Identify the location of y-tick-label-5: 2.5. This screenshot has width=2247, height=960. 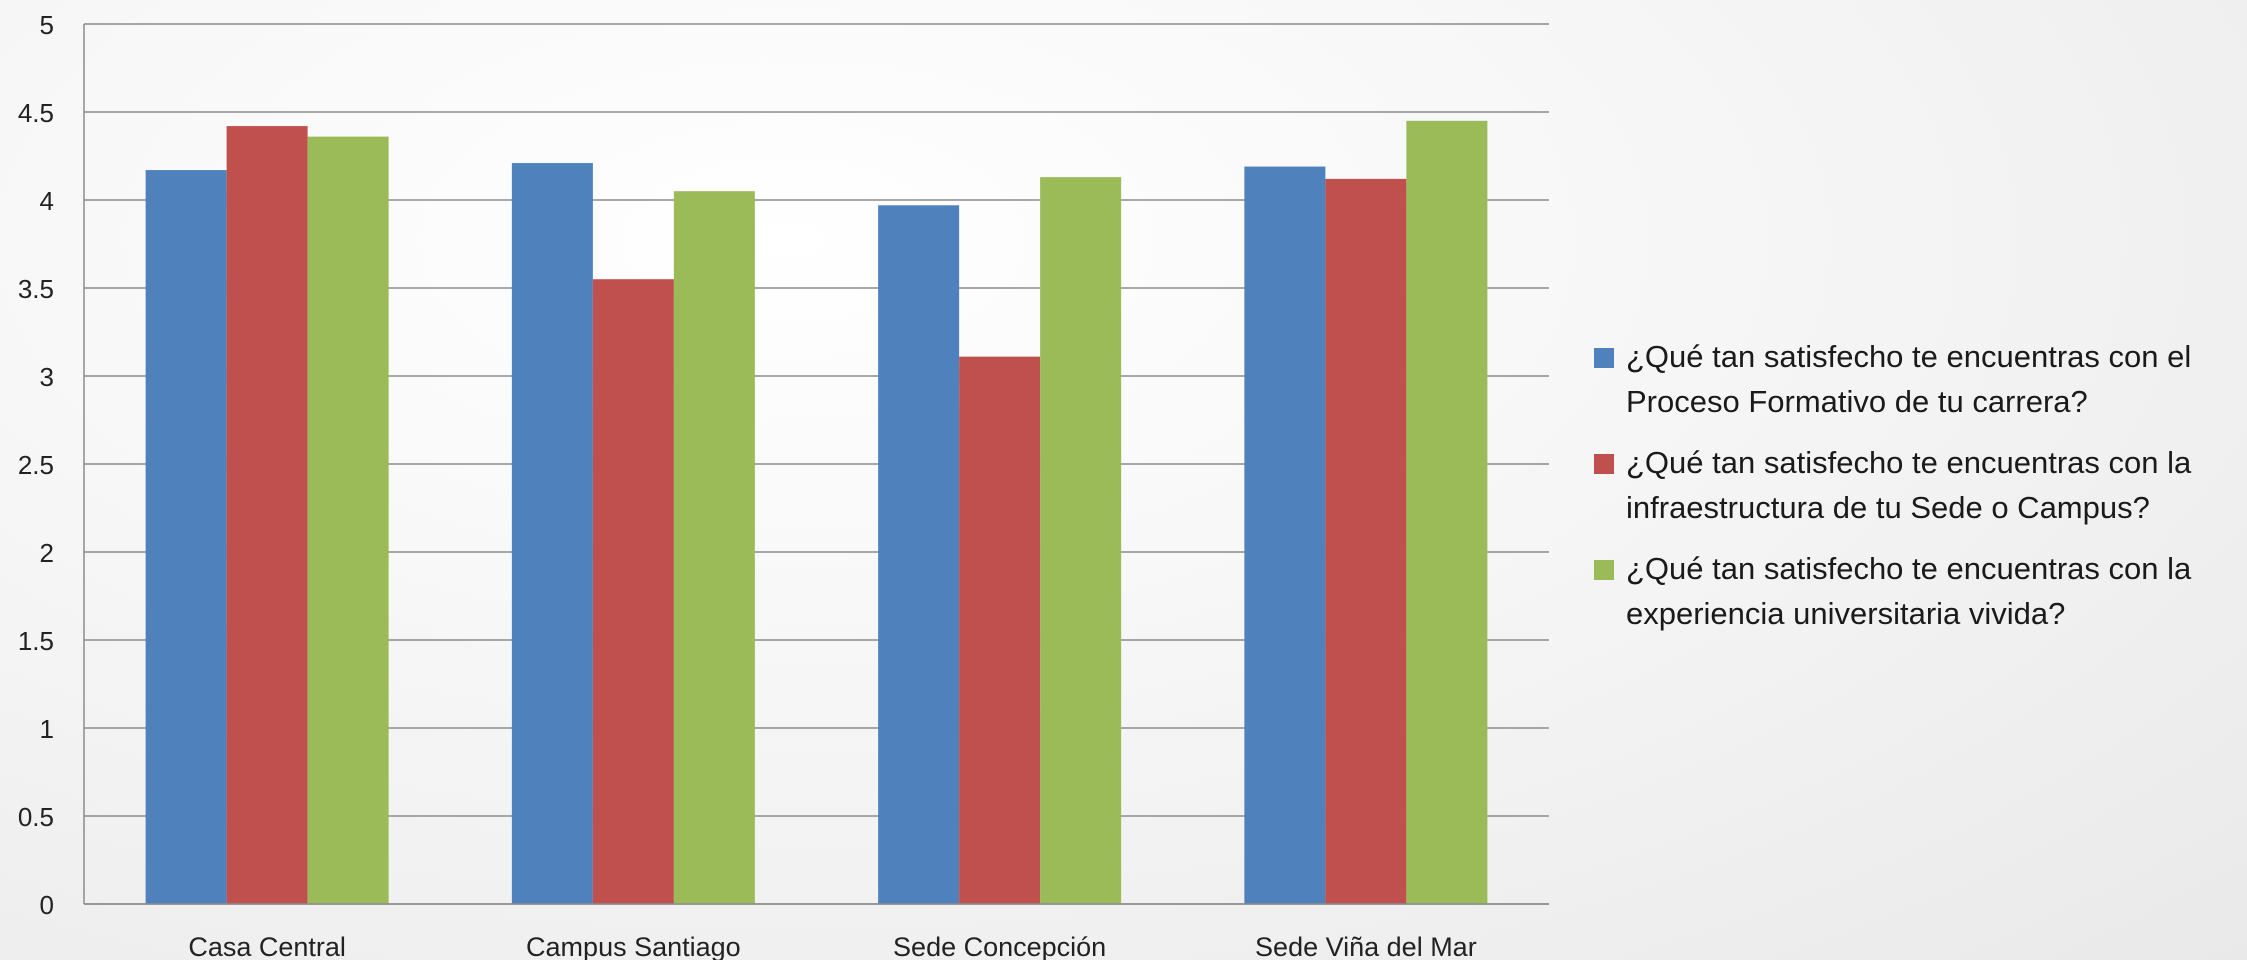
(36, 465).